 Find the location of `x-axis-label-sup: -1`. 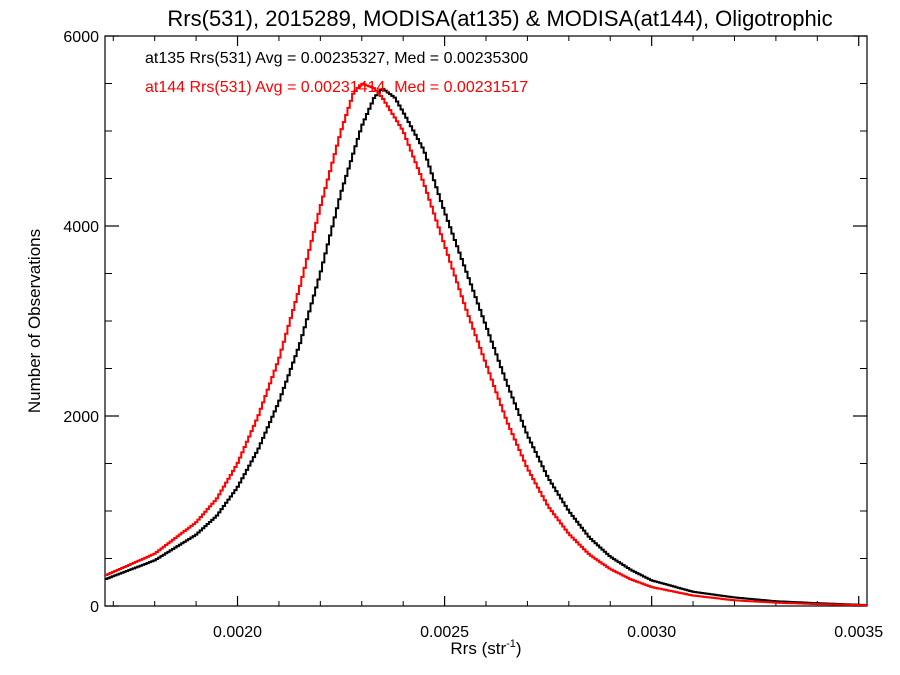

x-axis-label-sup: -1 is located at coordinates (511, 644).